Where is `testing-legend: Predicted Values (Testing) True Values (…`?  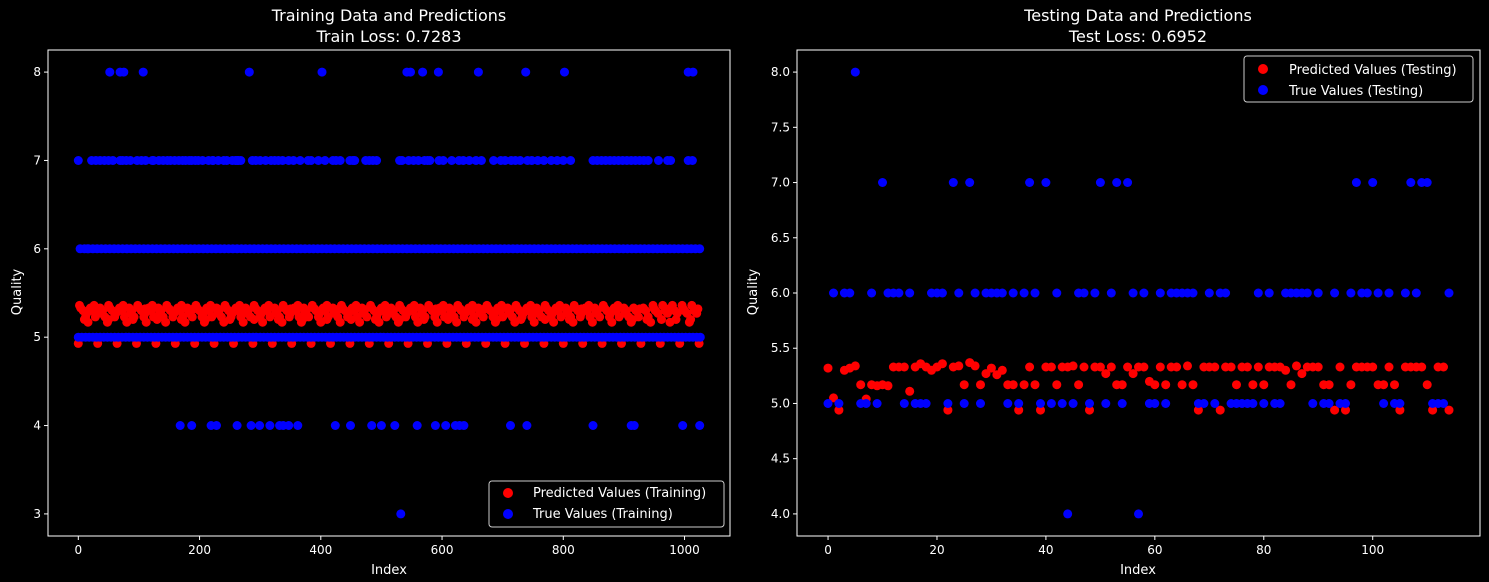 testing-legend: Predicted Values (Testing) True Values (… is located at coordinates (1358, 79).